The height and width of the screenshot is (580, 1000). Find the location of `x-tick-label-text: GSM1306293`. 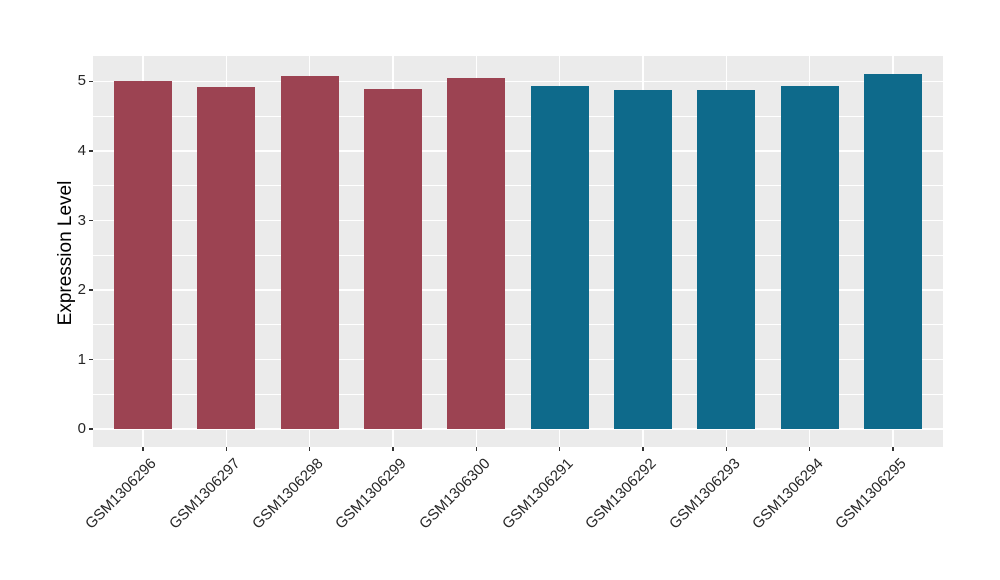

x-tick-label-text: GSM1306293 is located at coordinates (704, 494).